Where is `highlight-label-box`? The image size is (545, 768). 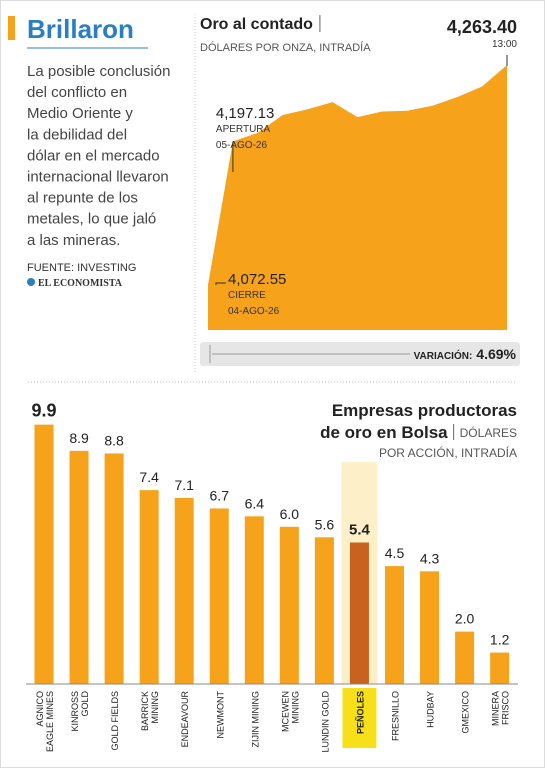
highlight-label-box is located at coordinates (359, 718).